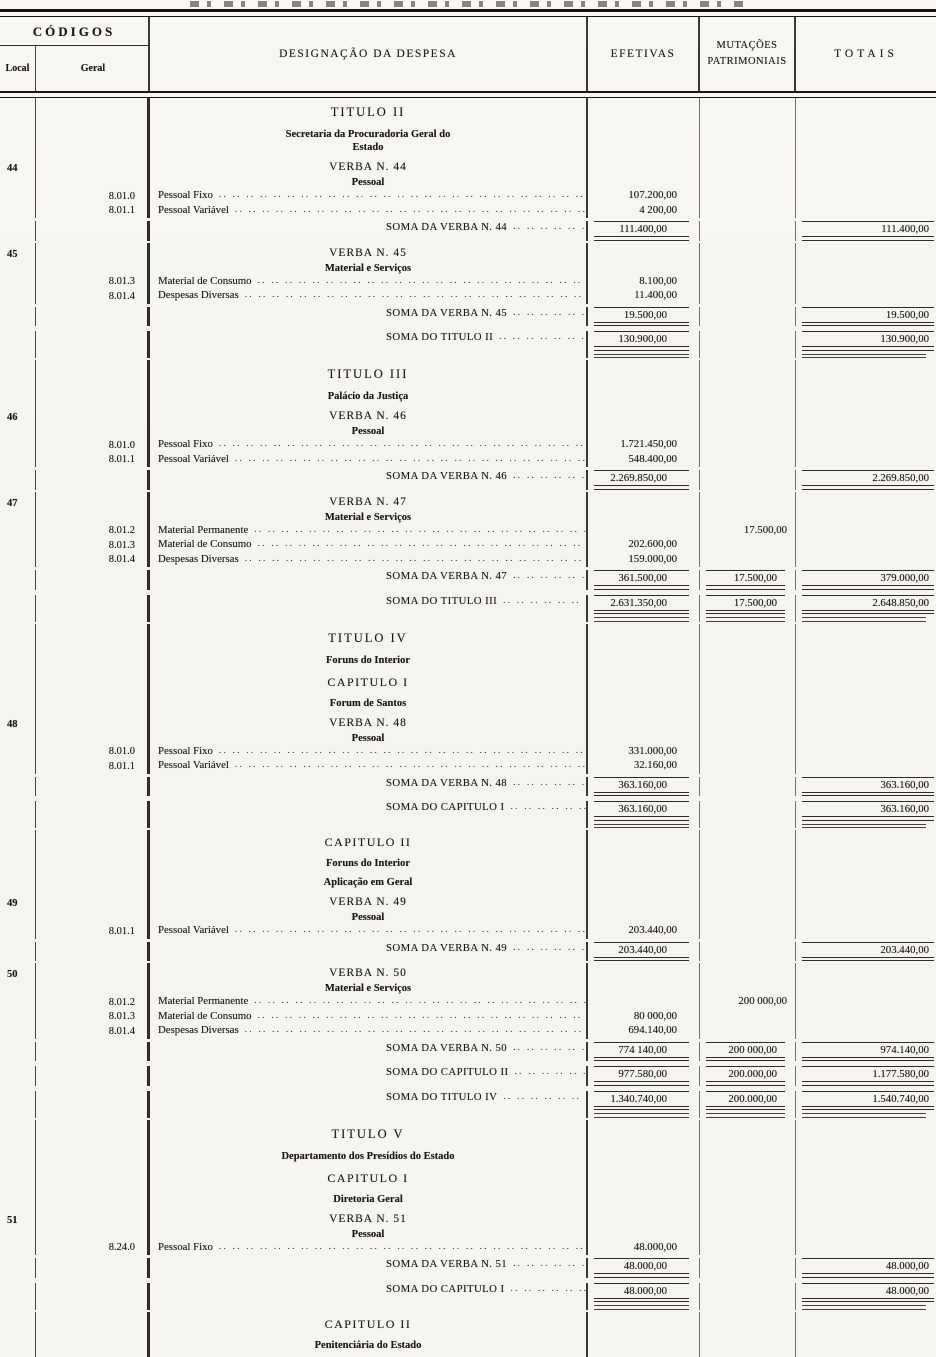  Describe the element at coordinates (368, 917) in the screenshot. I see `section-text: Pessoal` at that location.